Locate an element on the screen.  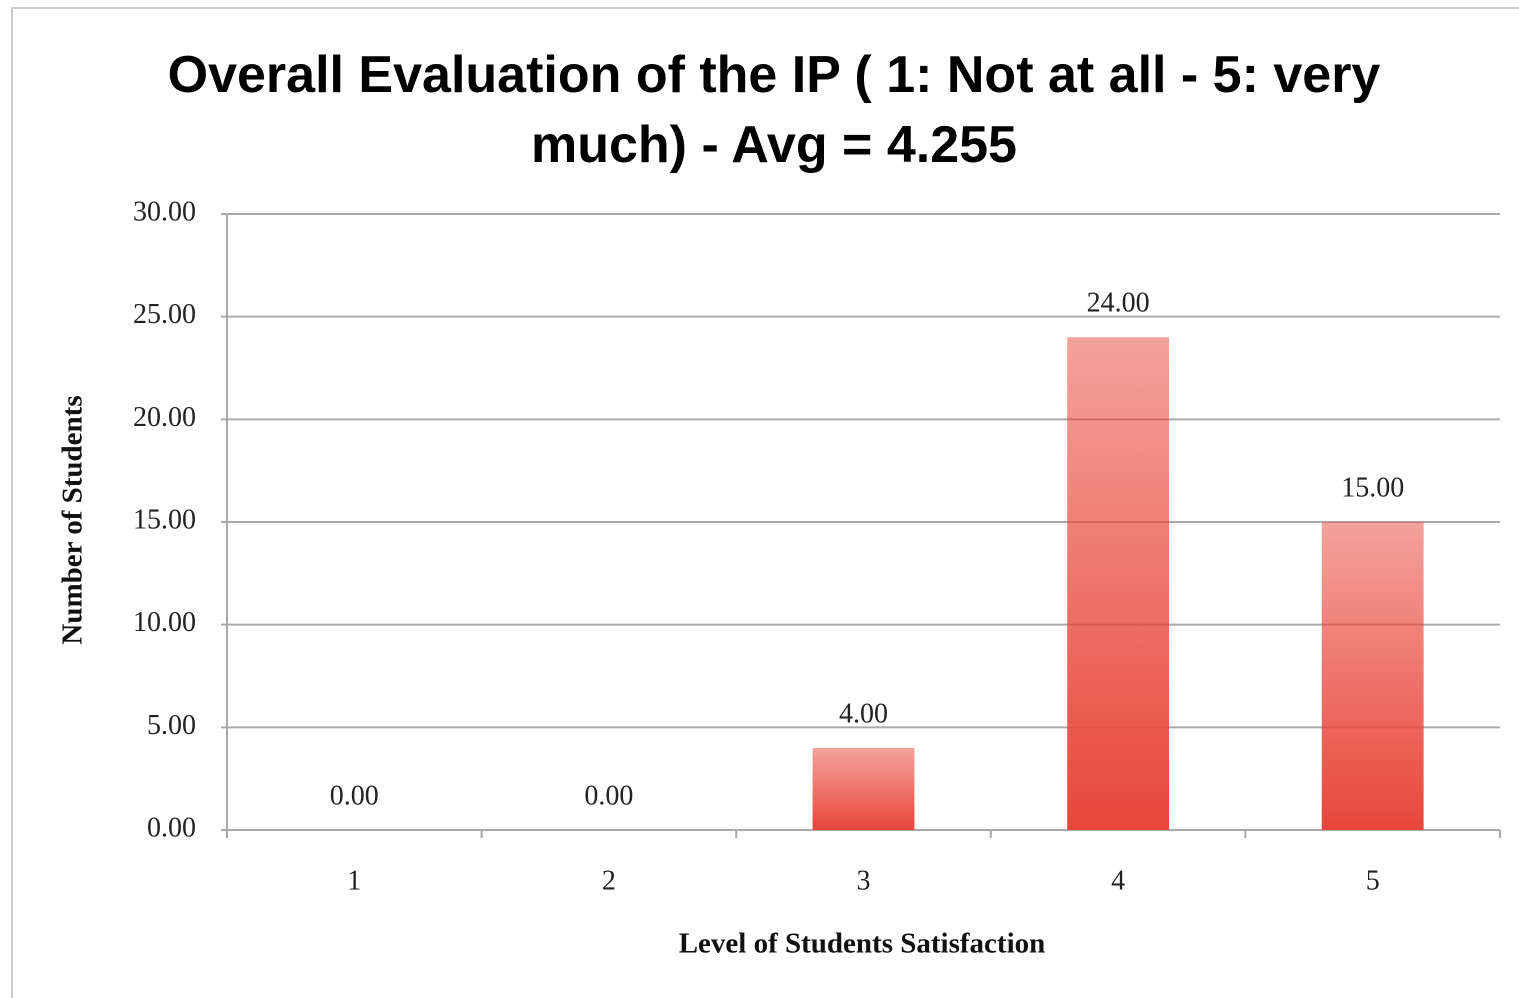
y-tick-label: 25.00 is located at coordinates (164, 314).